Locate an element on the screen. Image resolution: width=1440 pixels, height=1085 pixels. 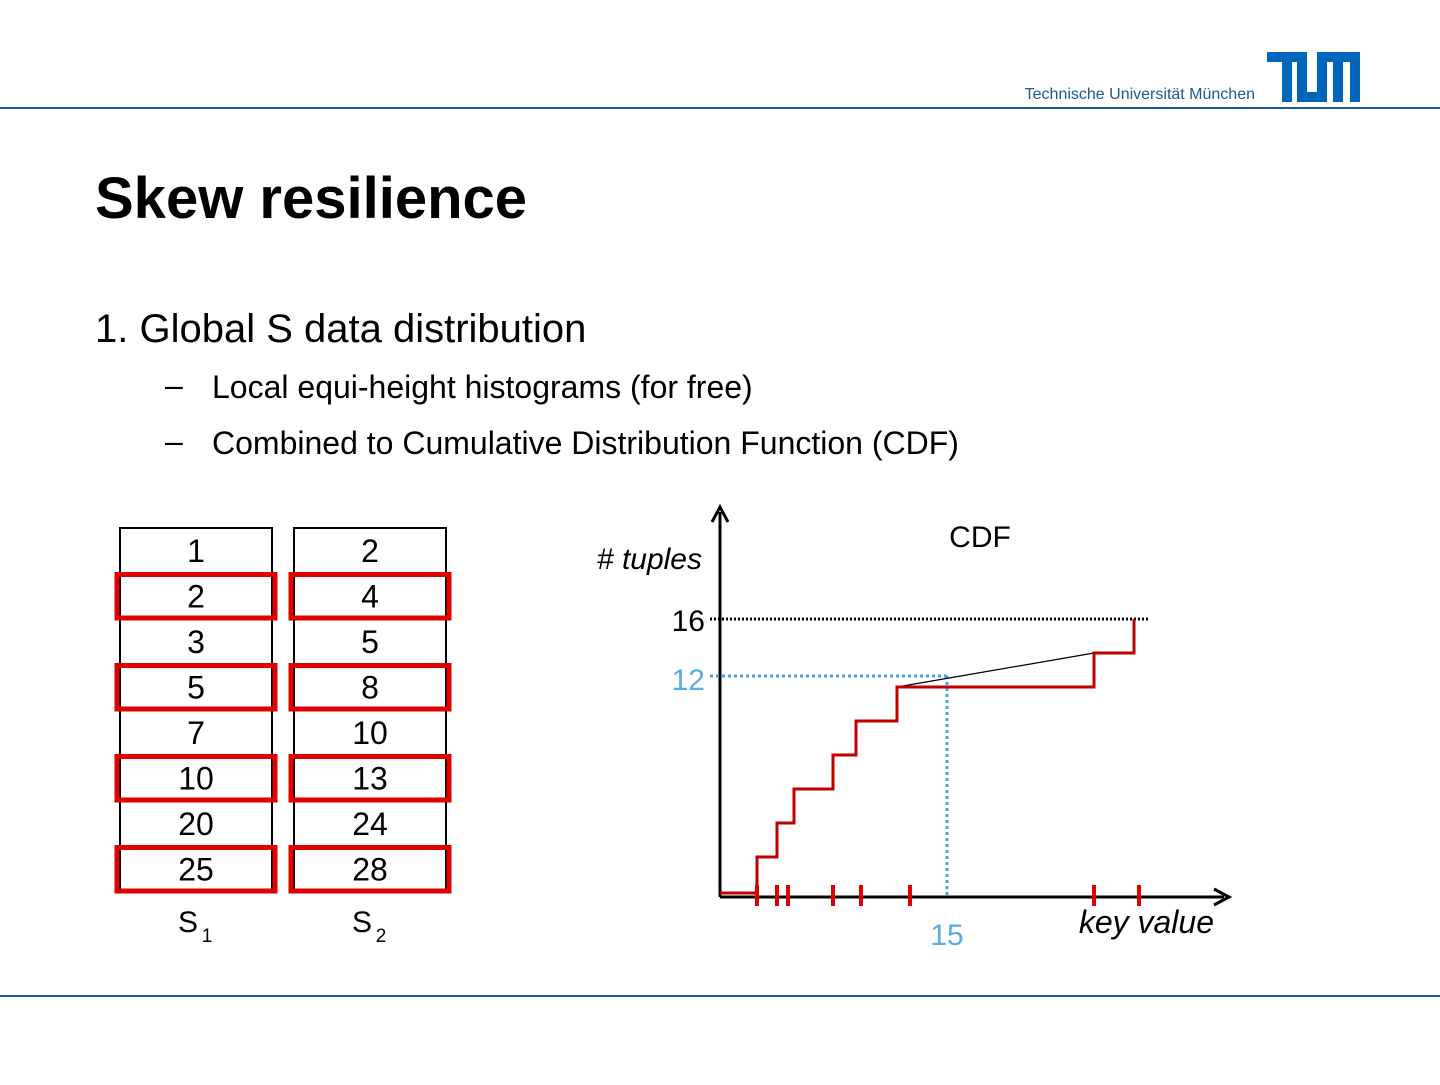
slide-title: Skew resilience is located at coordinates (311, 198).